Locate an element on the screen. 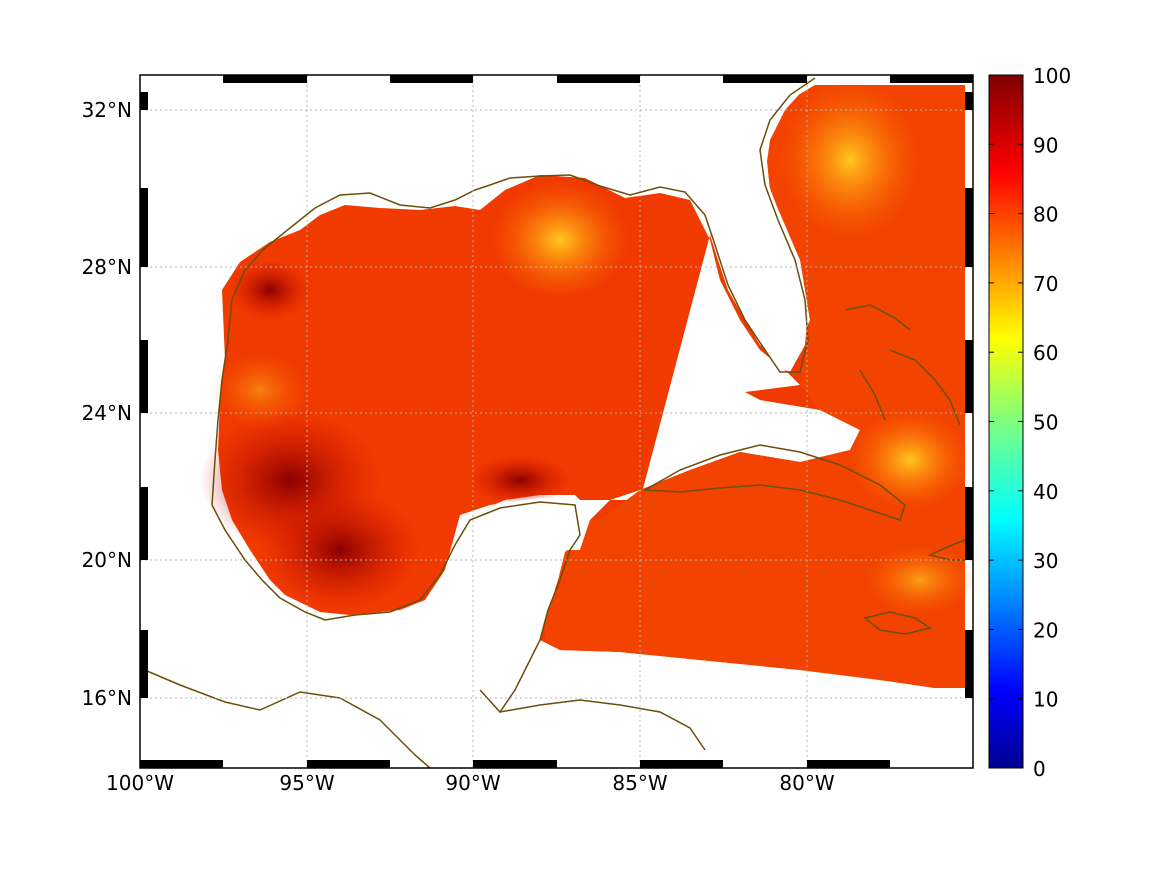 The width and height of the screenshot is (1167, 875). colorbar-tick-label: 70 is located at coordinates (1045, 284).